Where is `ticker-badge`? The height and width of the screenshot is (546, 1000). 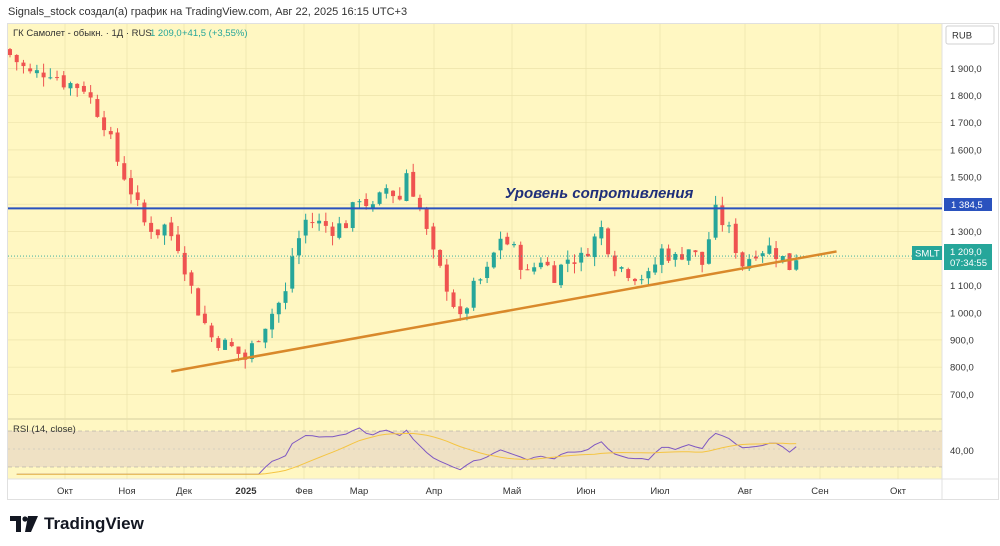
ticker-badge is located at coordinates (927, 253).